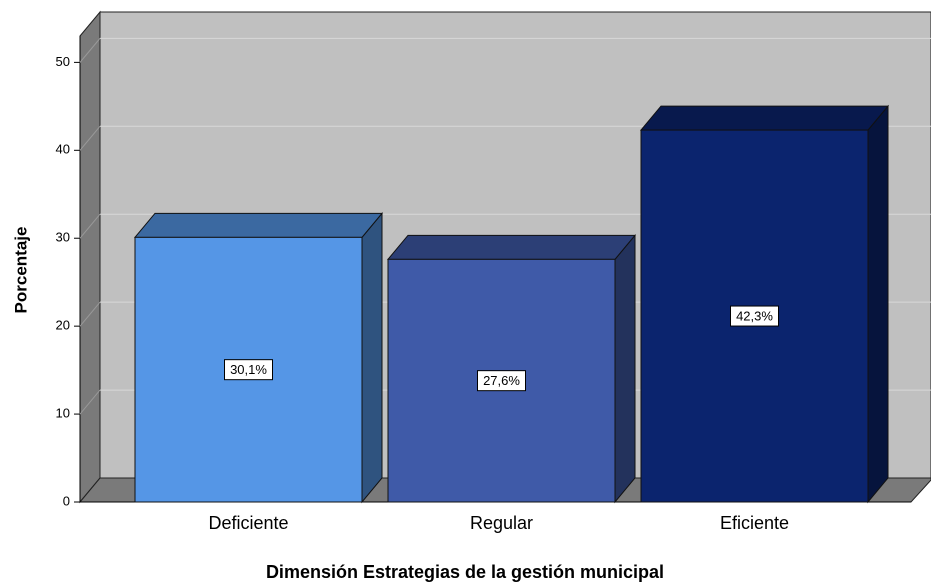  I want to click on y-axis-title: Porcentaje, so click(20, 270).